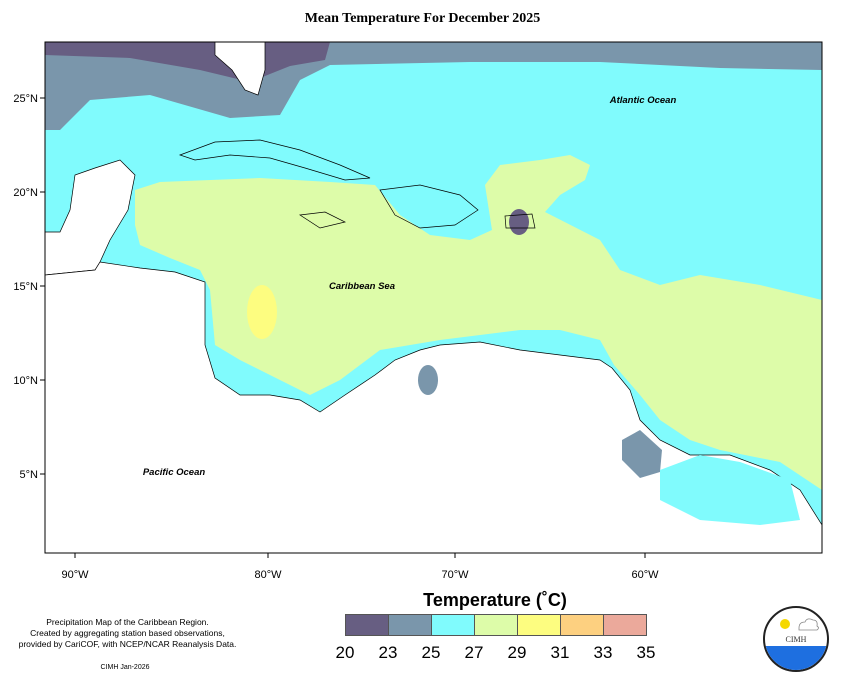  What do you see at coordinates (474, 652) in the screenshot?
I see `legend-break-label: 27` at bounding box center [474, 652].